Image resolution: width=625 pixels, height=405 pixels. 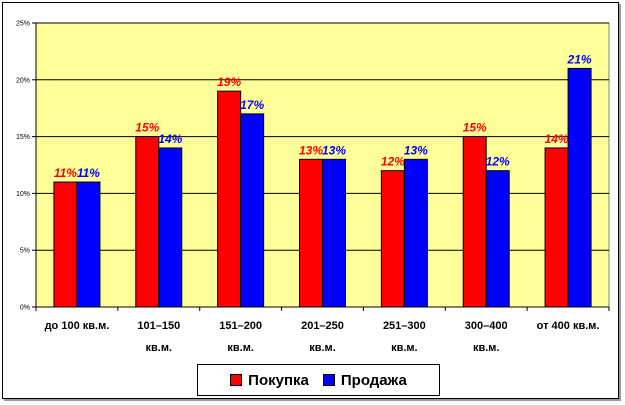 What do you see at coordinates (318, 380) in the screenshot?
I see `legend: Покупка Продажа` at bounding box center [318, 380].